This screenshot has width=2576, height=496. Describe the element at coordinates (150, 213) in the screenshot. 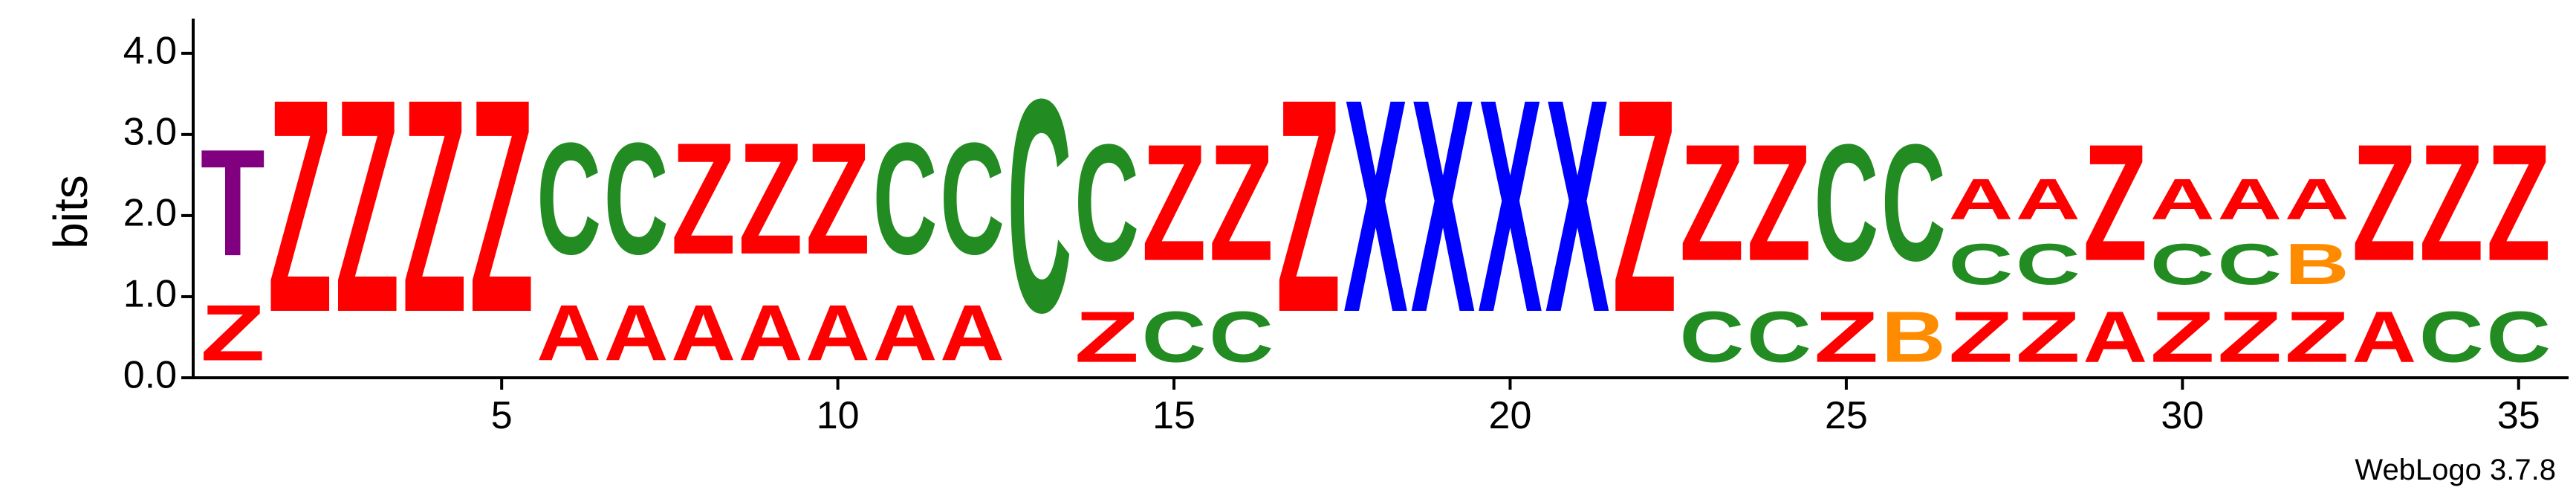

I see `y-tick-label: 2.0` at that location.